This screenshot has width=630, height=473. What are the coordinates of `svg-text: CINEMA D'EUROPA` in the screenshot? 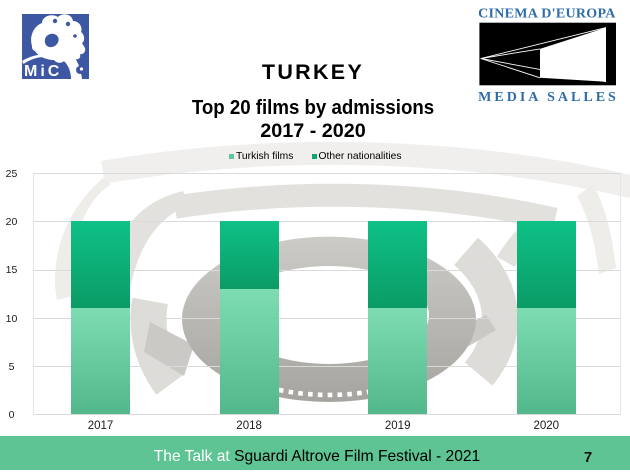 It's located at (547, 14).